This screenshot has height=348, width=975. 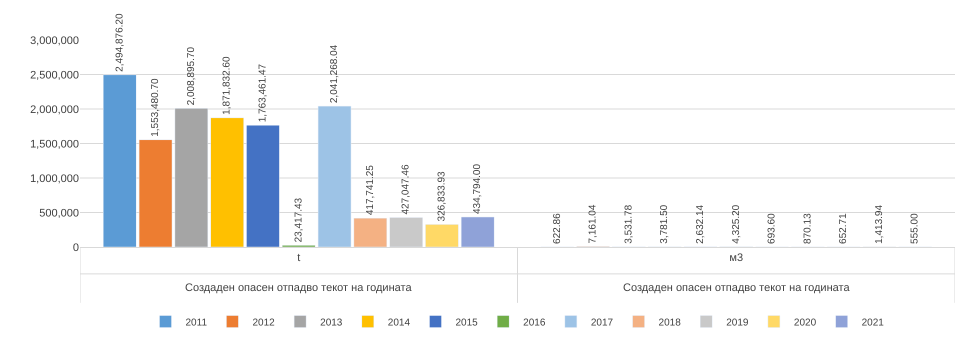 What do you see at coordinates (298, 219) in the screenshot?
I see `data-label: 23,417.43` at bounding box center [298, 219].